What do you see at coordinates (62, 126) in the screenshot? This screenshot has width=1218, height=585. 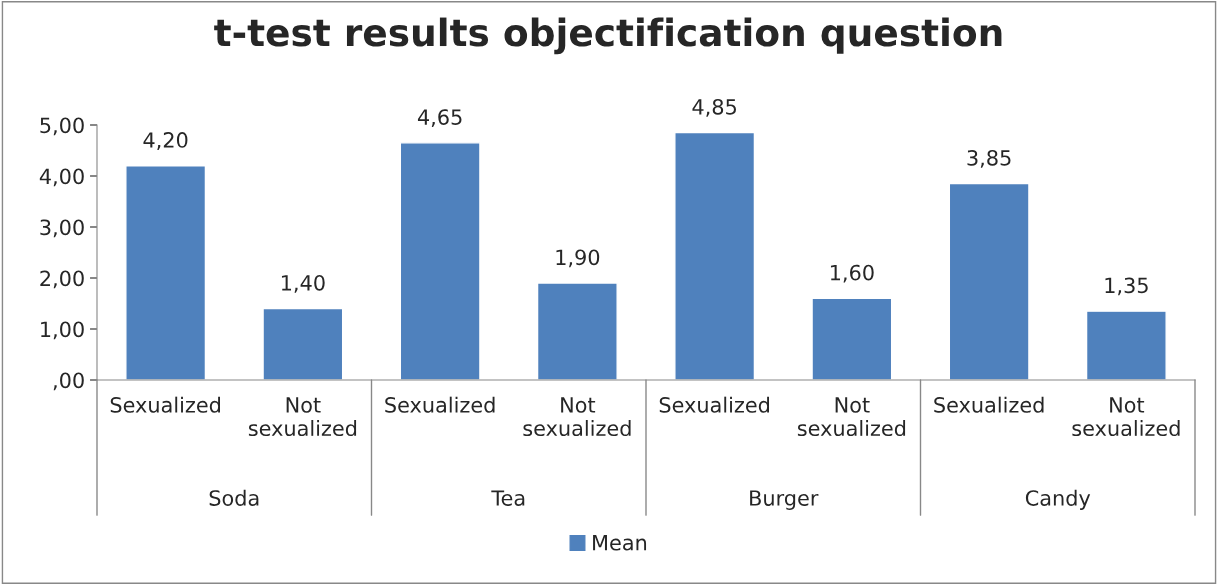 I see `y-tick-label: 5,00` at bounding box center [62, 126].